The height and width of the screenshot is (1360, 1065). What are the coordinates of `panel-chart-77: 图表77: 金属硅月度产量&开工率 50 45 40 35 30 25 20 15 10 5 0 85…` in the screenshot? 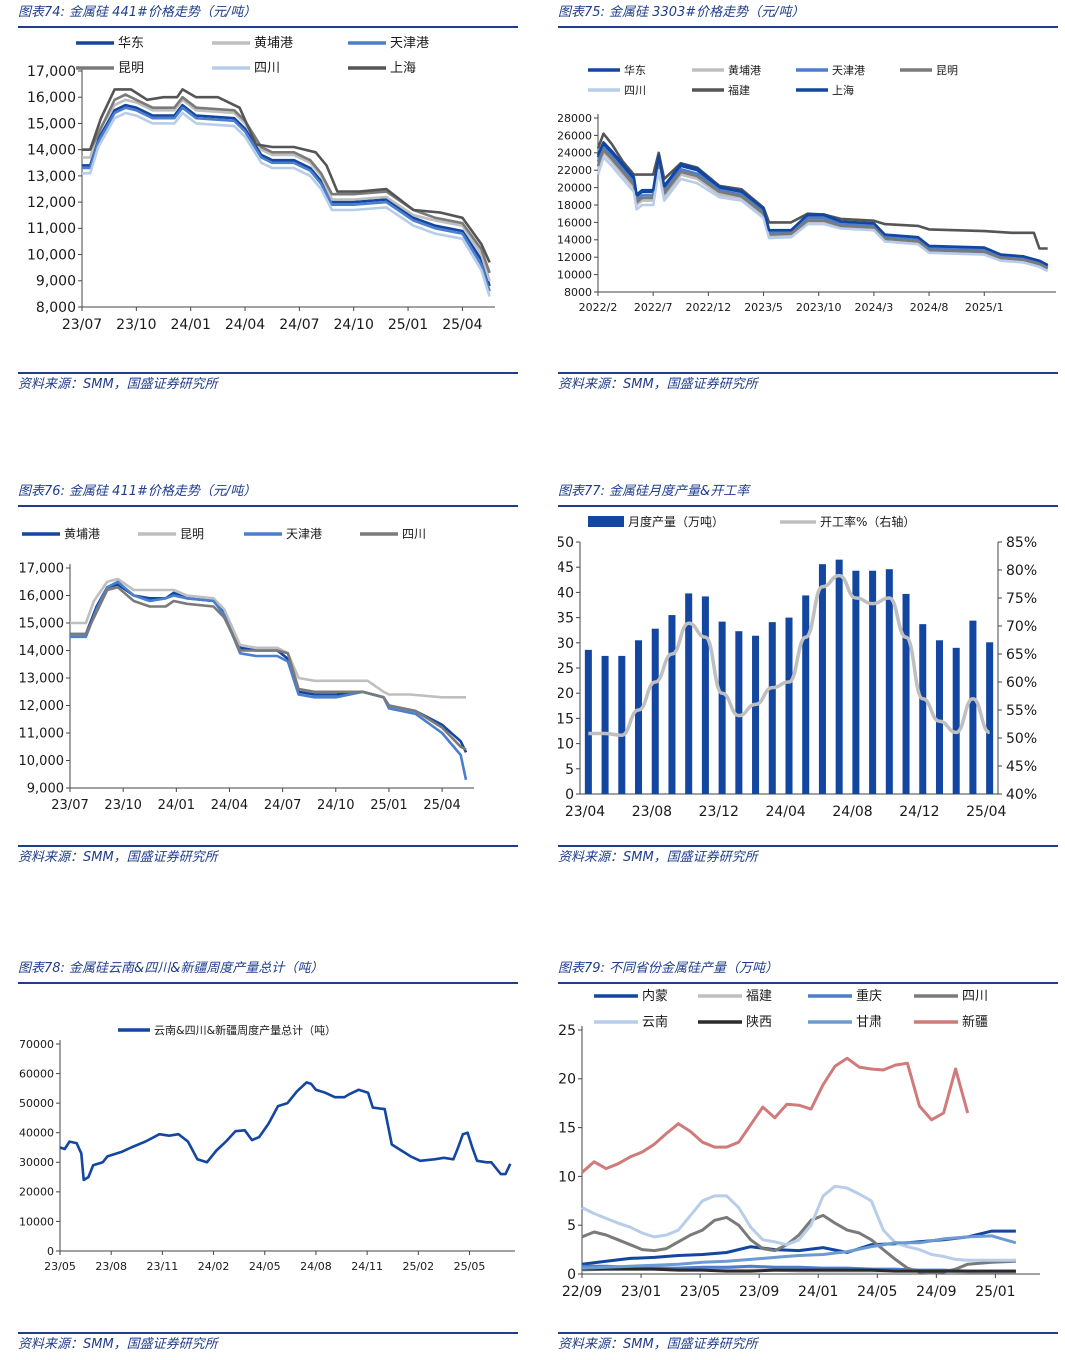 It's located at (808, 674).